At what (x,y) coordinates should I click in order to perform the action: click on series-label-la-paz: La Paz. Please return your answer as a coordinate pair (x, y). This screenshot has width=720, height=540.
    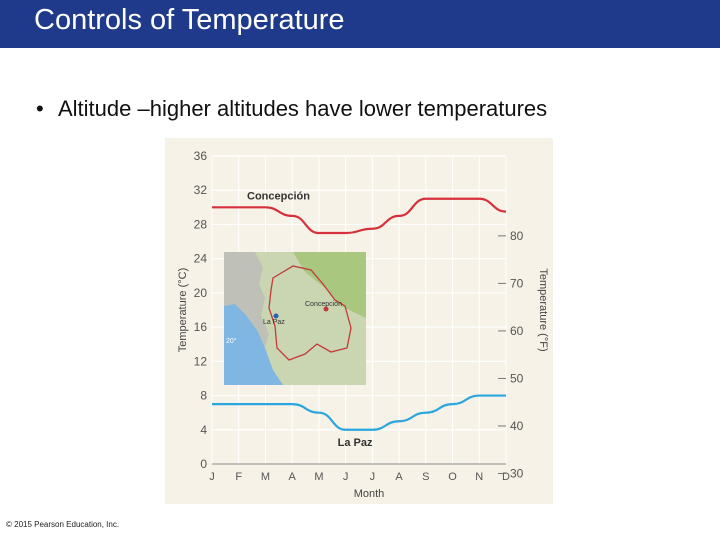
    Looking at the image, I should click on (355, 443).